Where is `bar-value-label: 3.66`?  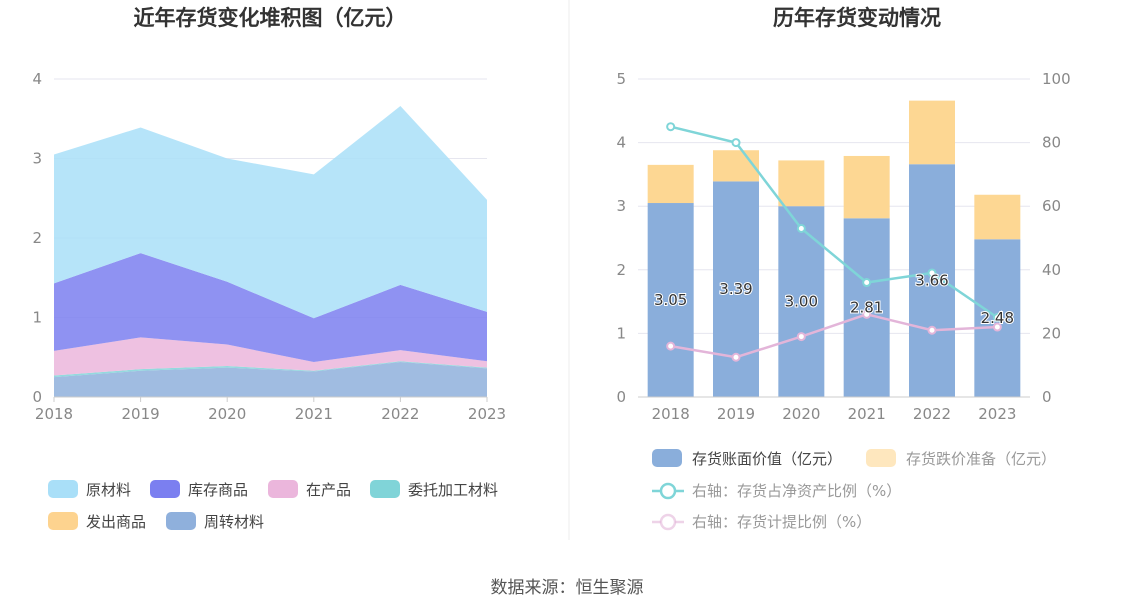
bar-value-label: 3.66 is located at coordinates (931, 281).